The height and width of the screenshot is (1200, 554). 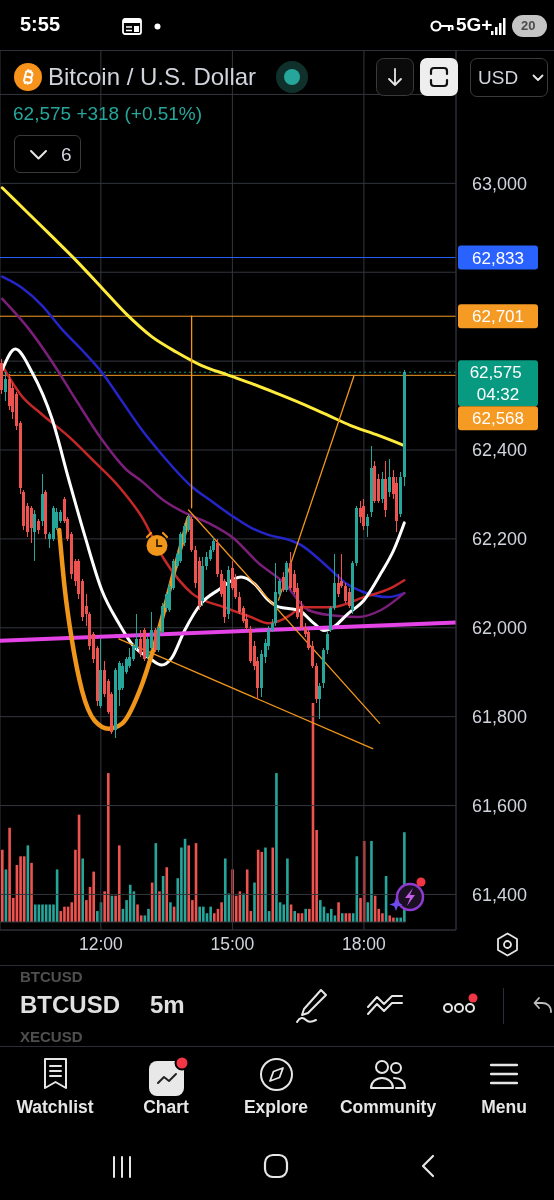 I want to click on y-tick-label: 63,000, so click(x=500, y=183).